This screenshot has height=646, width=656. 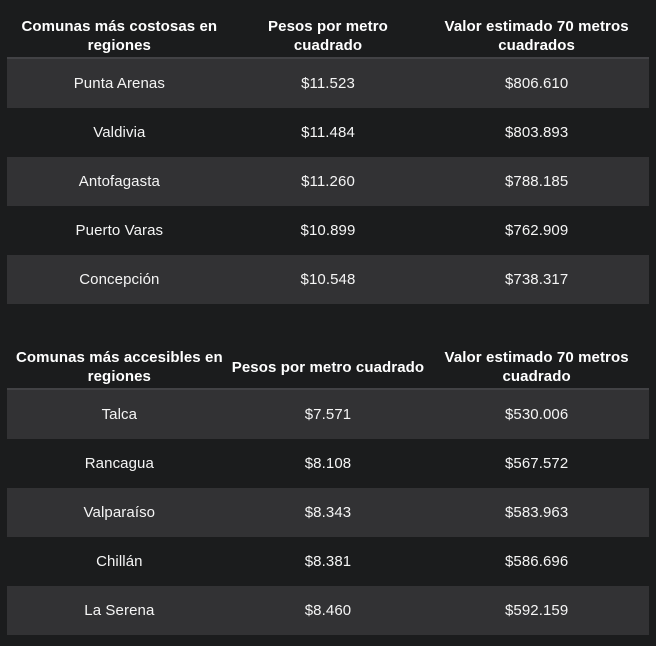 I want to click on price-per-m2-cell: $11.523, so click(x=328, y=83).